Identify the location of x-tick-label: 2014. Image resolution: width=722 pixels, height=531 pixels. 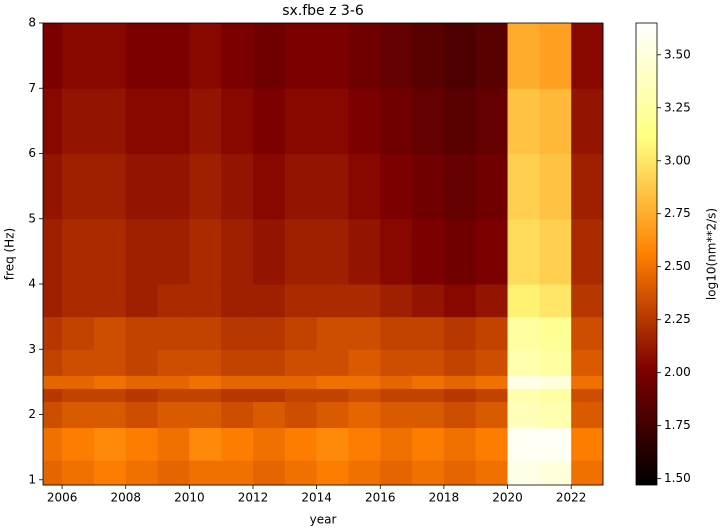
(316, 498).